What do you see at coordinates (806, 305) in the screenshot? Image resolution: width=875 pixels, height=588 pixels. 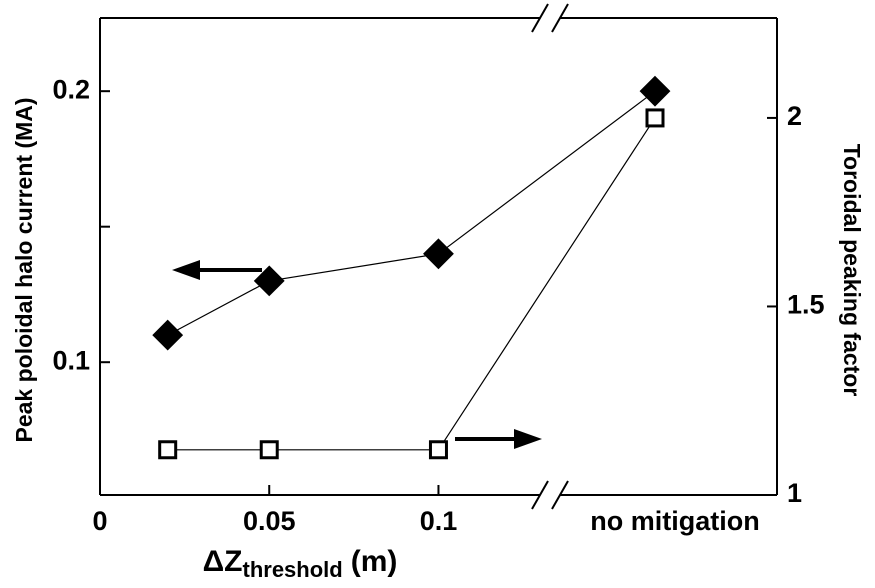 I see `y2-tick-label: 1.5` at bounding box center [806, 305].